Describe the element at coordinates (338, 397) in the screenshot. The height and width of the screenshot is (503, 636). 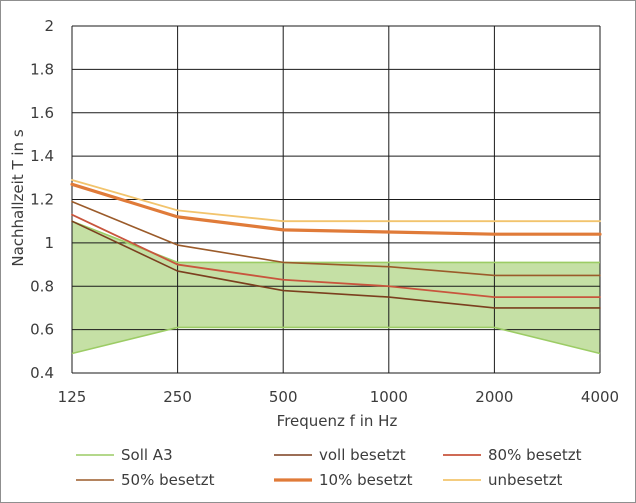
I see `x-axis-ticks: 125 250 500 1000 2000 4000` at that location.